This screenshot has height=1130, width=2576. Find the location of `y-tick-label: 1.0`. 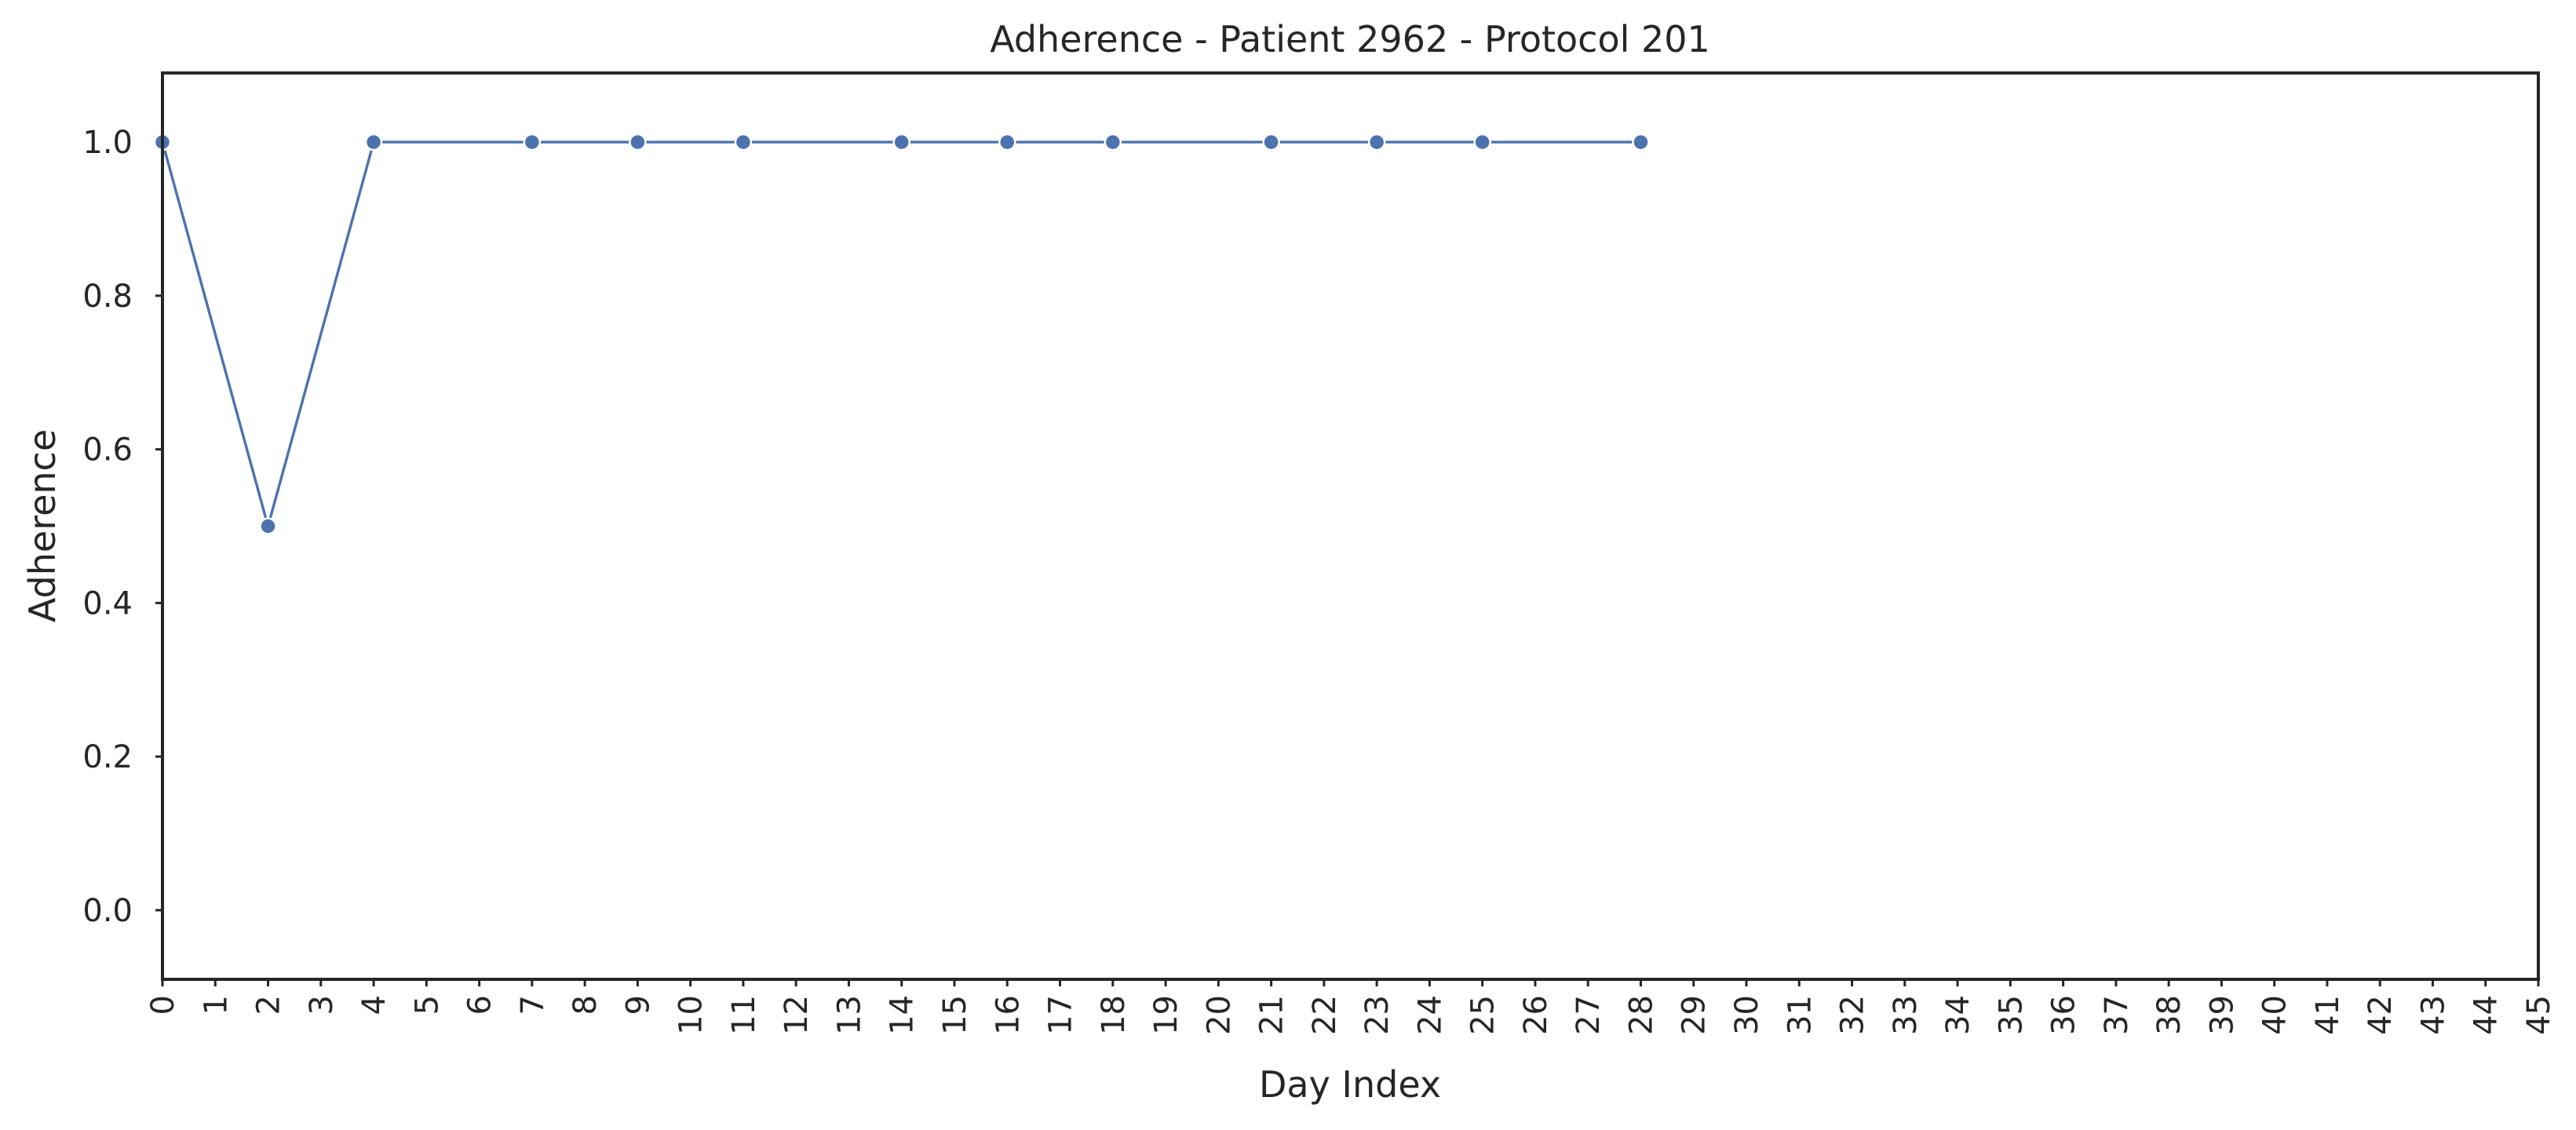

y-tick-label: 1.0 is located at coordinates (107, 143).